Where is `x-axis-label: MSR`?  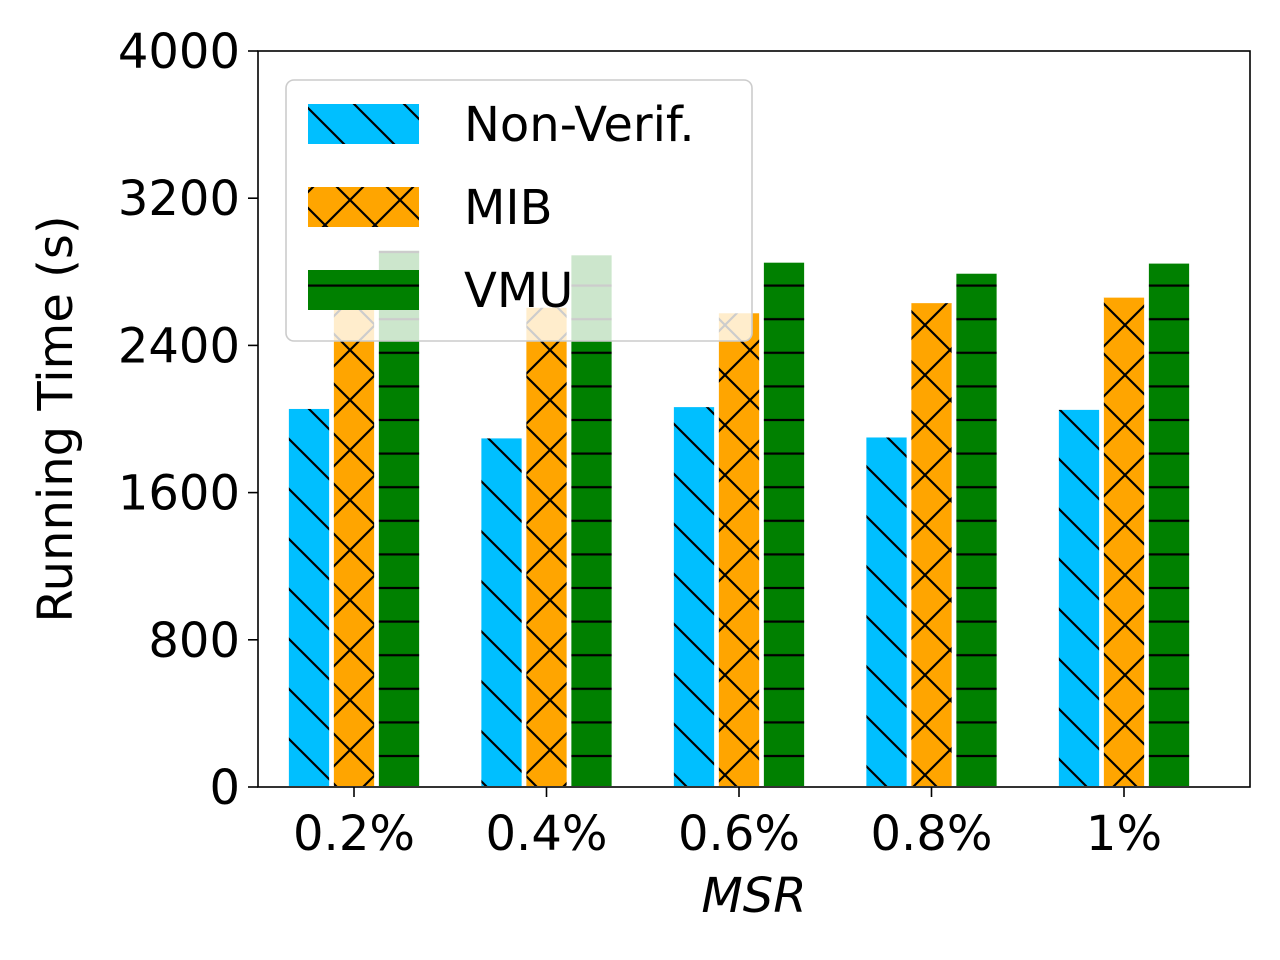
x-axis-label: MSR is located at coordinates (753, 896).